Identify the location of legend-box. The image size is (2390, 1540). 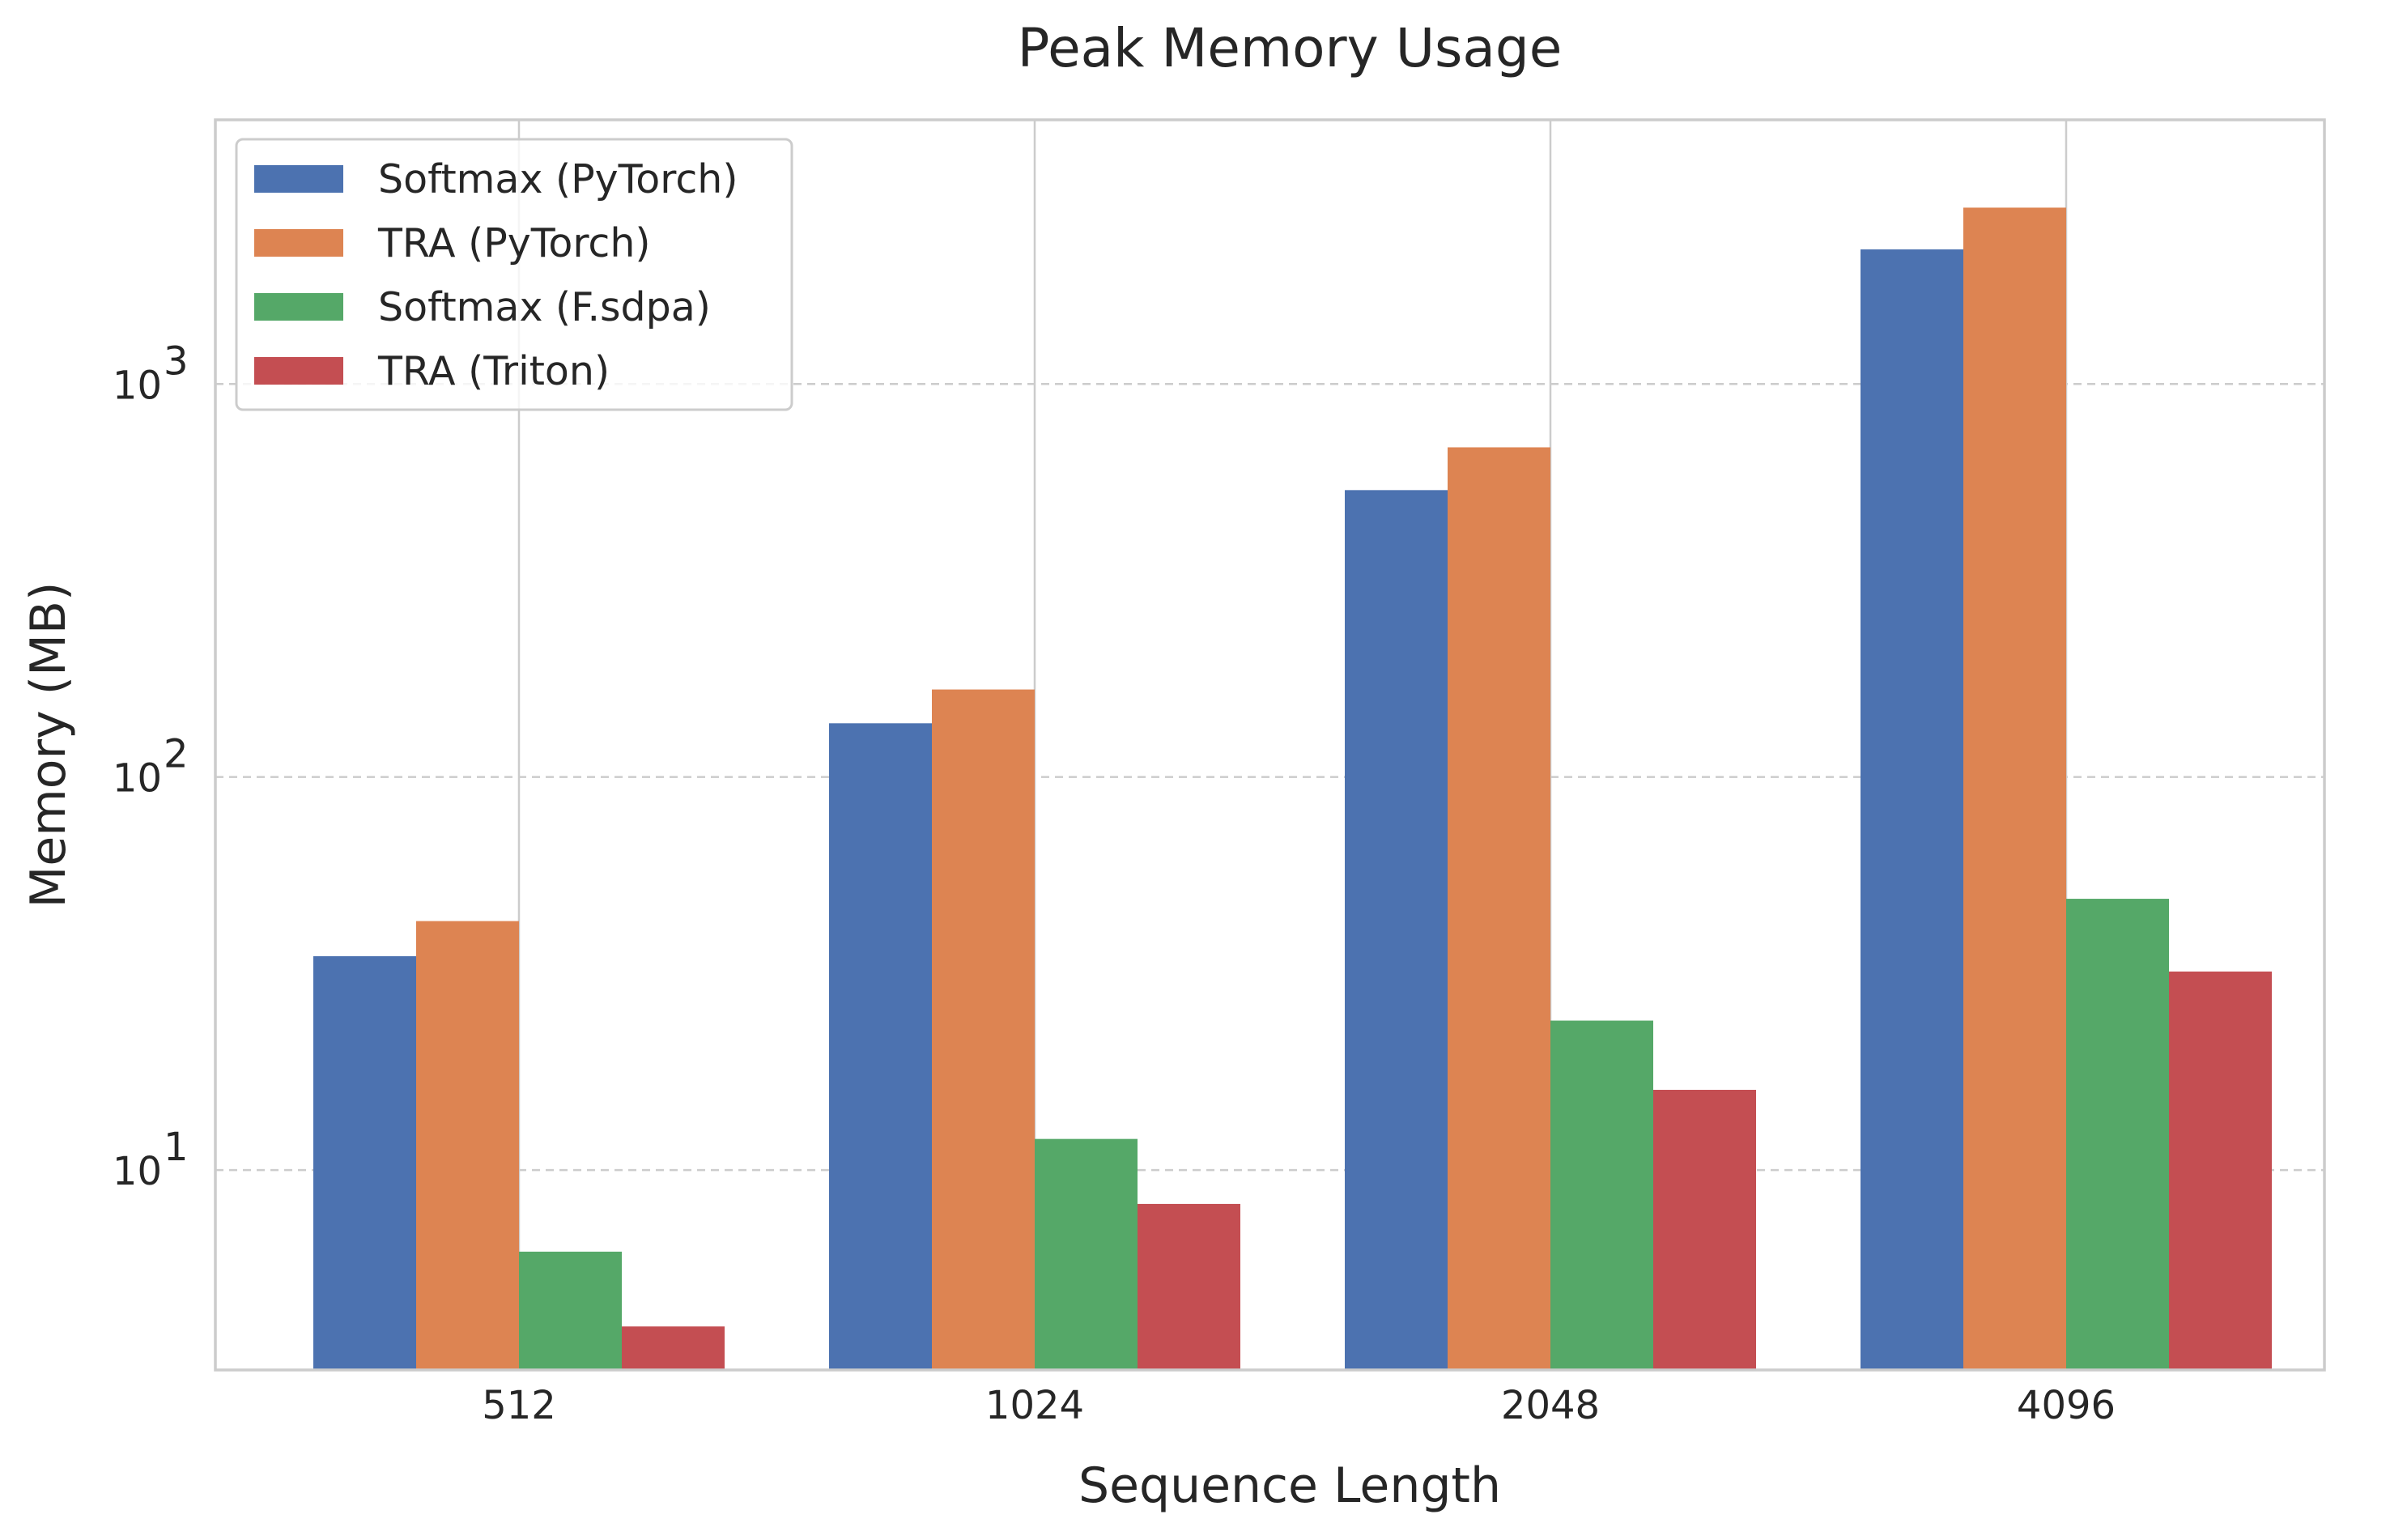
(514, 274).